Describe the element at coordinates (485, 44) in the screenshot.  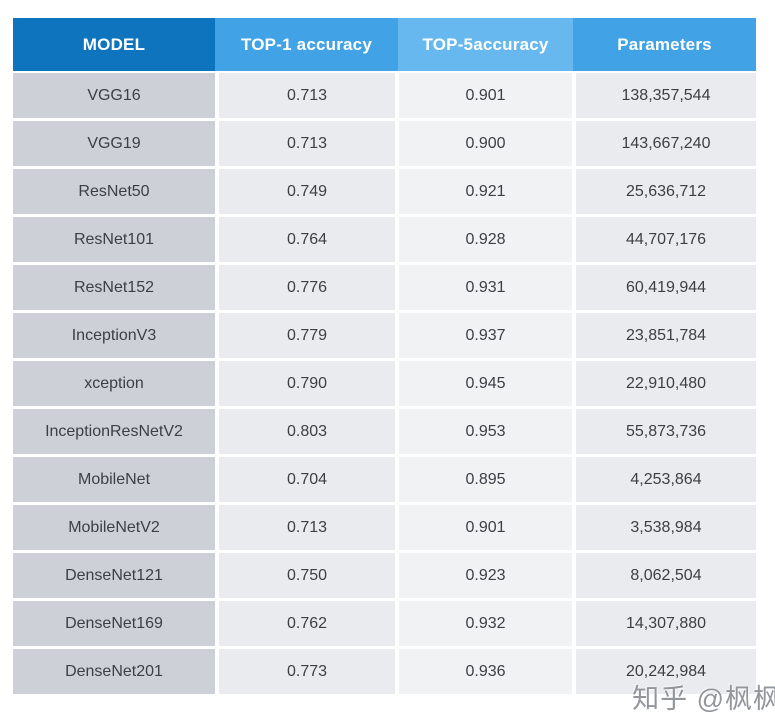
I see `column-header-top5-accuracy: TOP-5accuracy` at that location.